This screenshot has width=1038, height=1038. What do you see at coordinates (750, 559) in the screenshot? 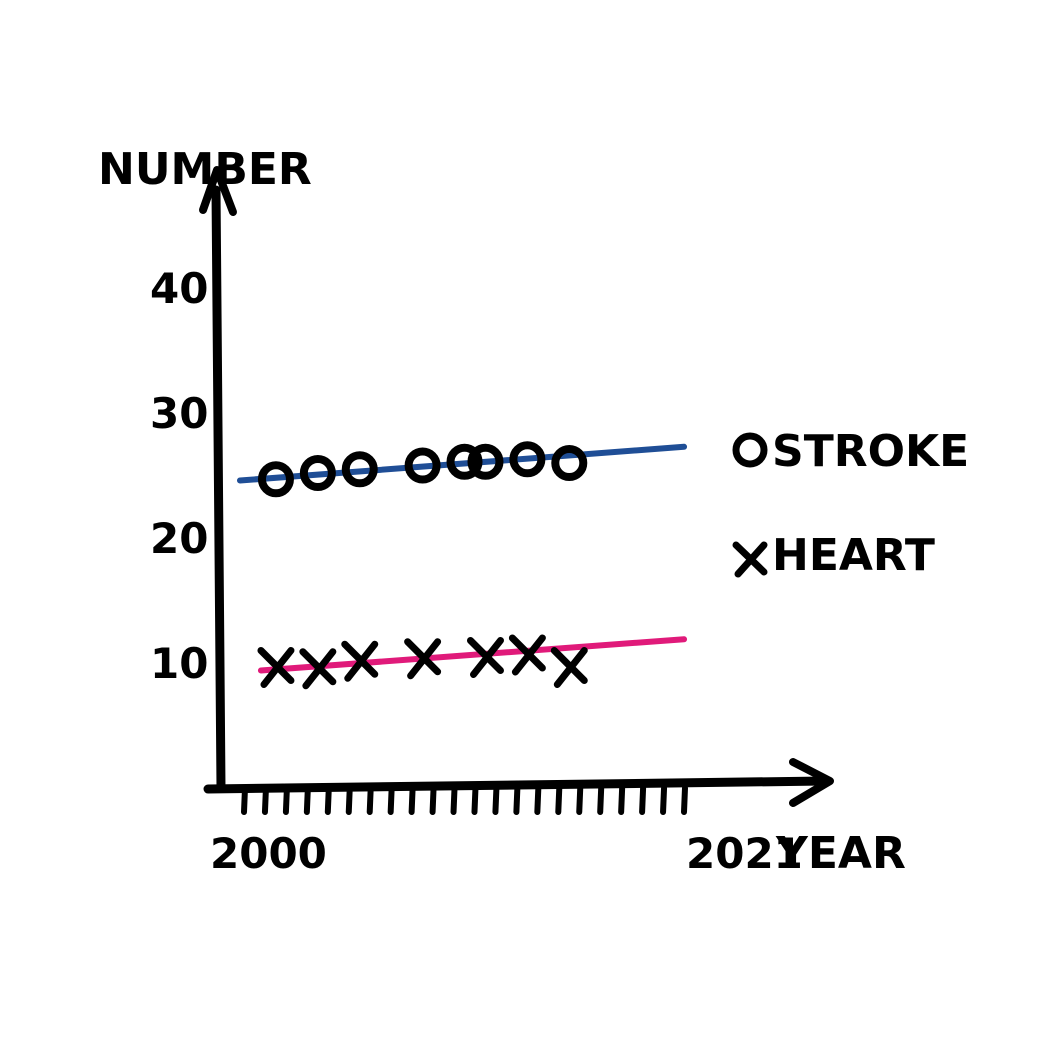
I see `legend-x-icon` at bounding box center [750, 559].